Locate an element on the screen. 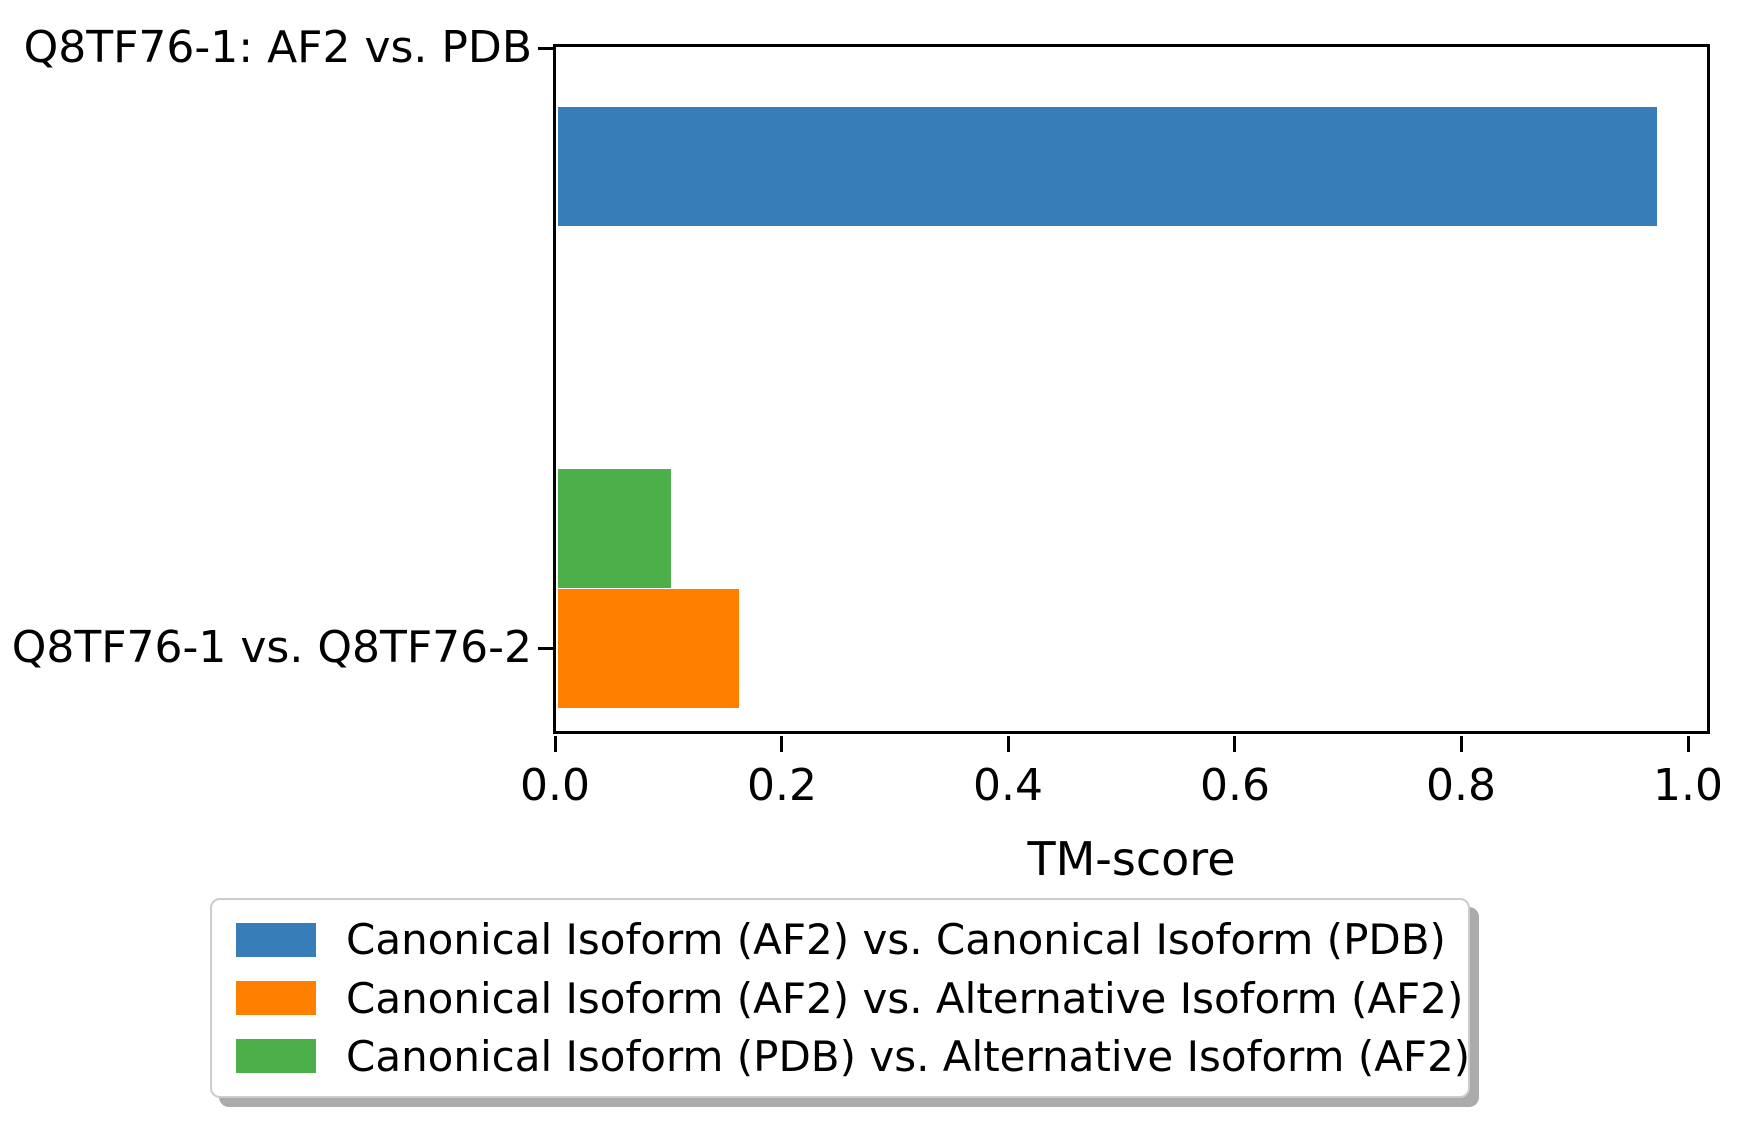 Image resolution: width=1749 pixels, height=1129 pixels. x-tick-label-2: 0.4 is located at coordinates (1008, 785).